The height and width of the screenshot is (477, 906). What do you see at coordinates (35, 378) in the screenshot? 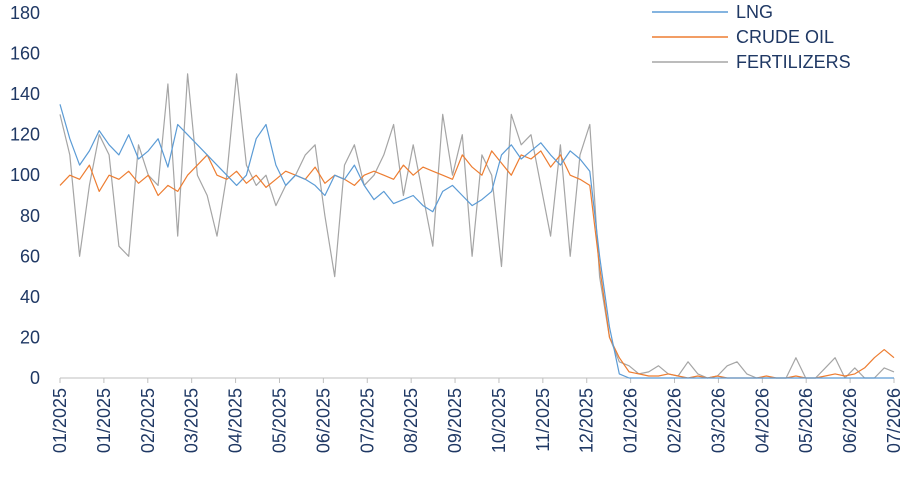
I see `y-tick-label: 0` at bounding box center [35, 378].